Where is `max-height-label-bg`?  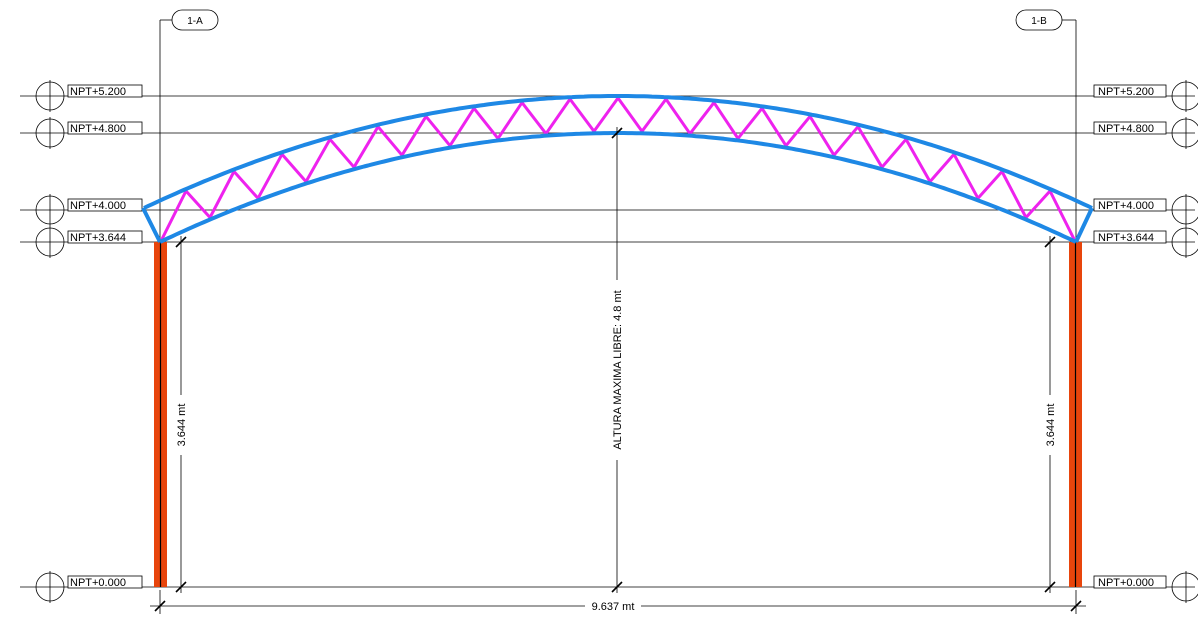
max-height-label-bg is located at coordinates (617, 370).